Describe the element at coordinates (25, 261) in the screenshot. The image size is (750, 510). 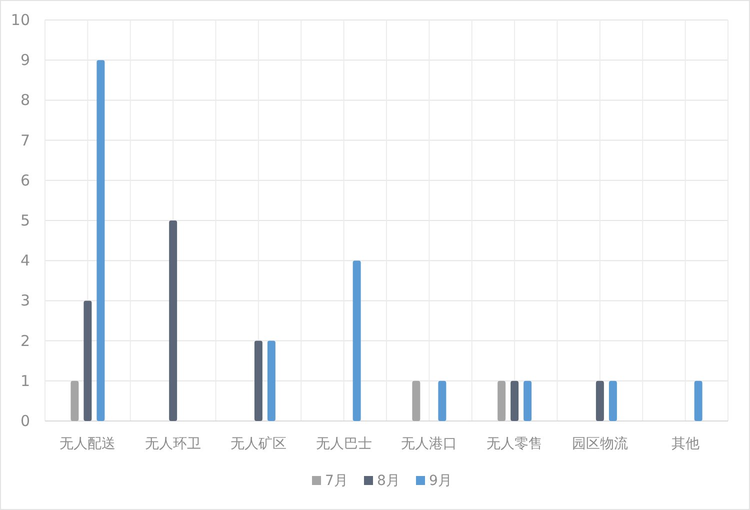
I see `y-tick-label: 4` at that location.